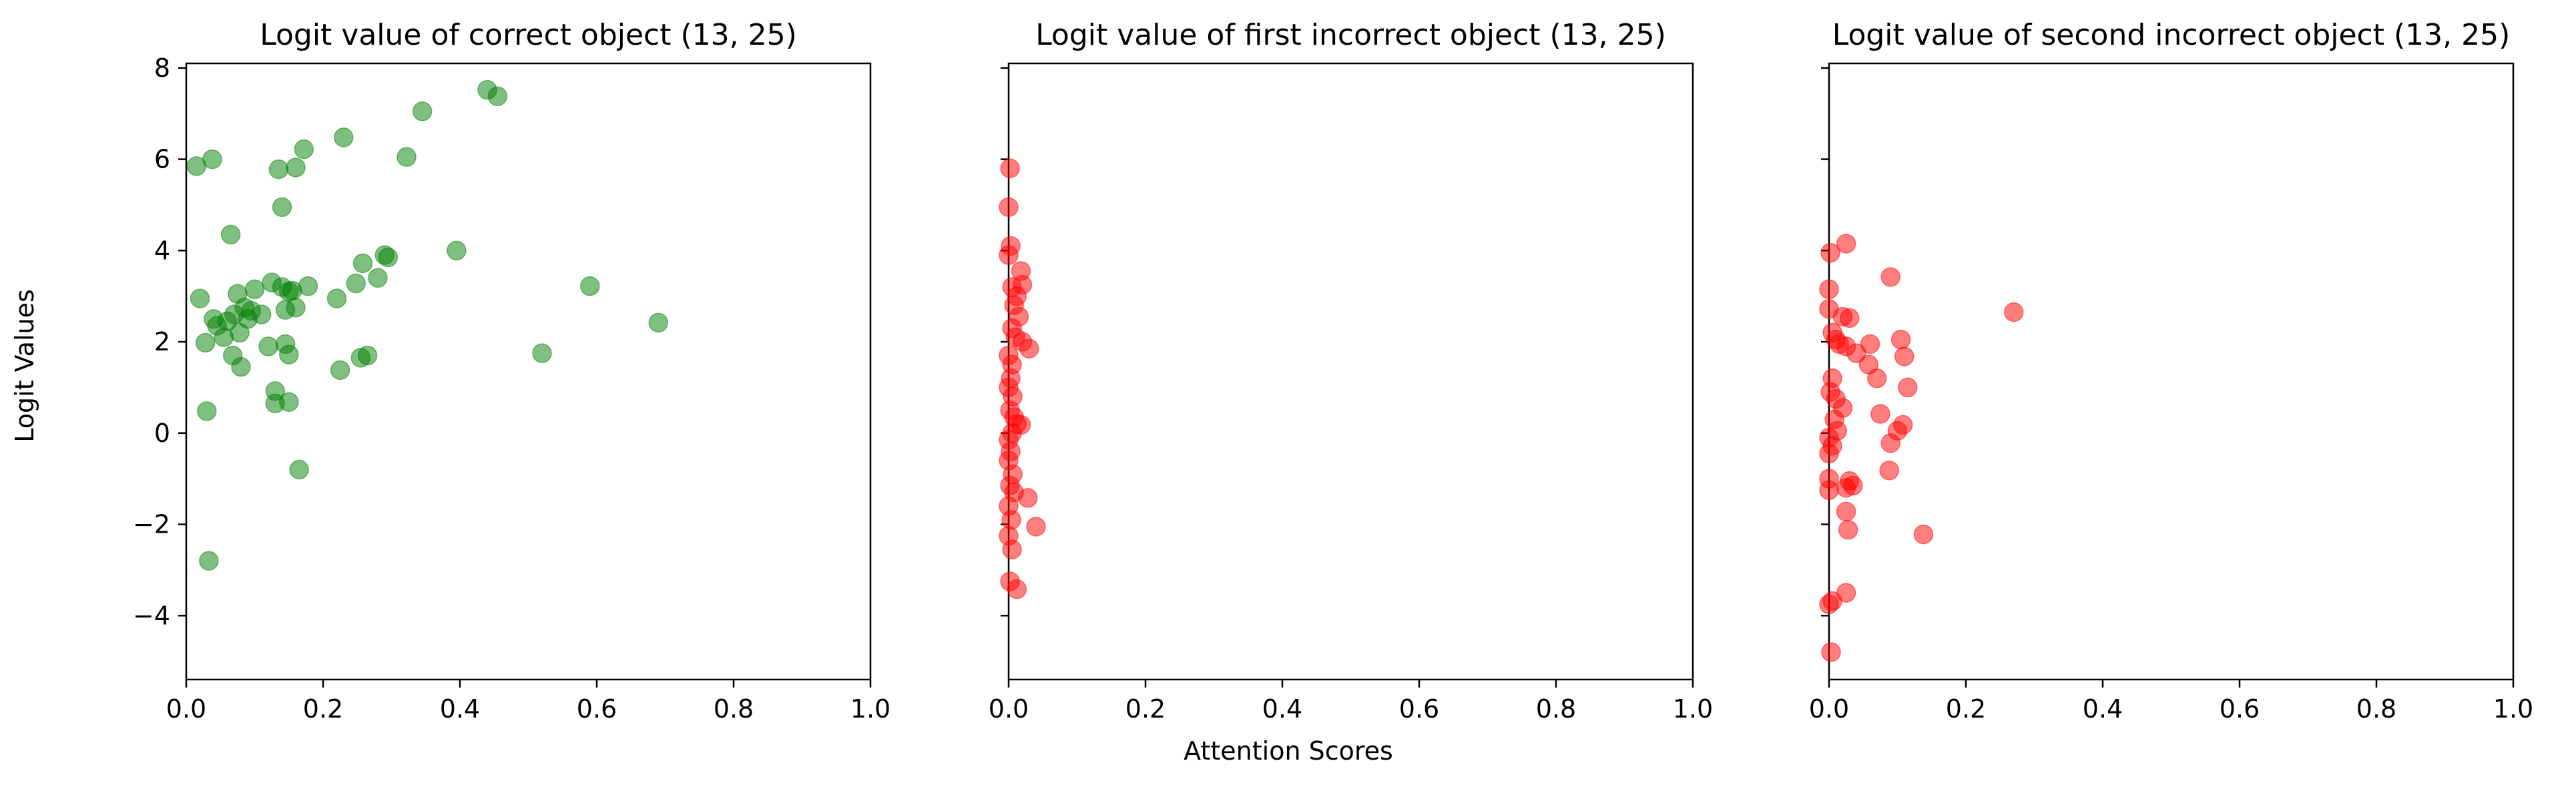 The width and height of the screenshot is (2576, 785). What do you see at coordinates (162, 68) in the screenshot?
I see `y-tick-label: 8` at bounding box center [162, 68].